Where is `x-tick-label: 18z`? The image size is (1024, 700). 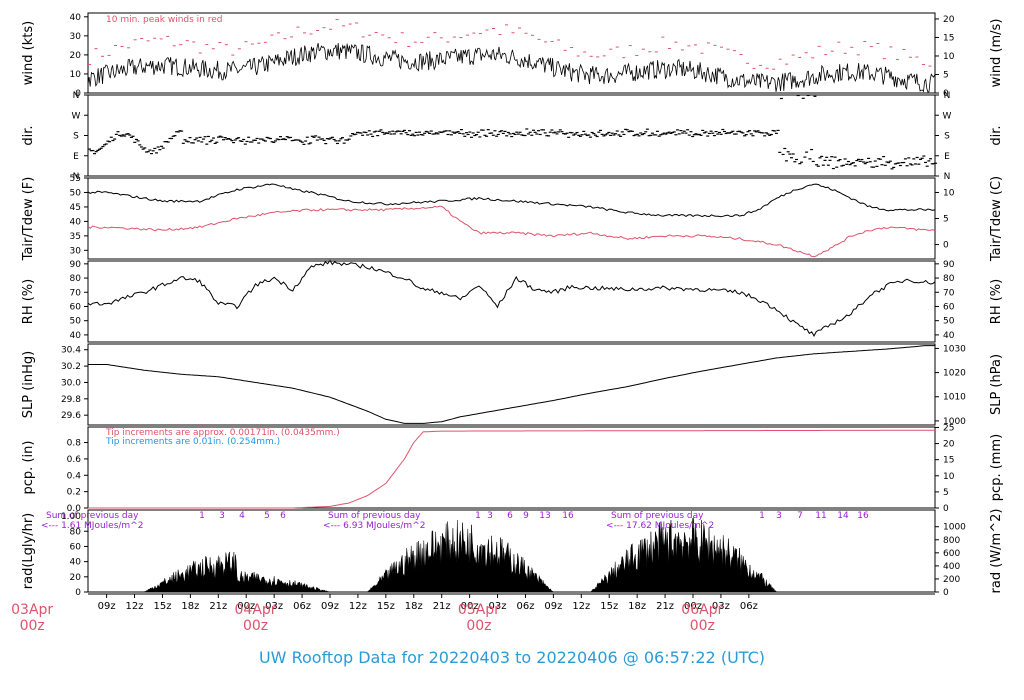
x-tick-label: 18z is located at coordinates (414, 606).